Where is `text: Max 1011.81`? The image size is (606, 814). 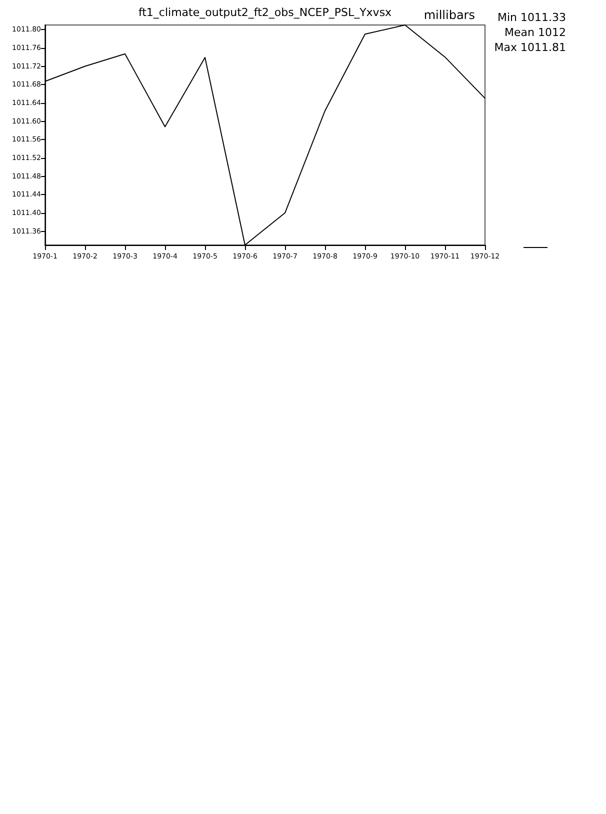 text: Max 1011.81 is located at coordinates (530, 47).